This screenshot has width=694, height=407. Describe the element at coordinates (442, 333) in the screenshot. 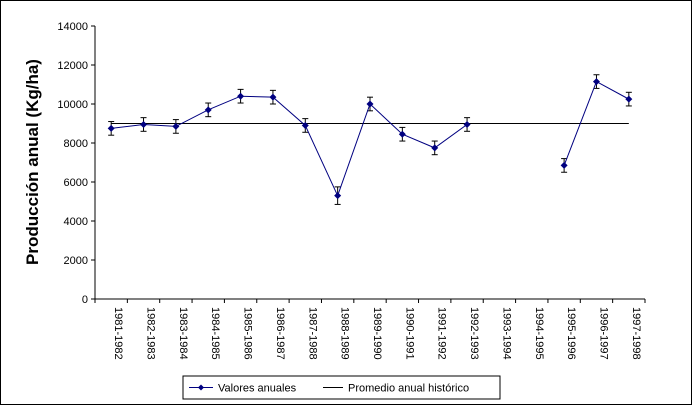

I see `x-tick-label: 1991-1992` at that location.